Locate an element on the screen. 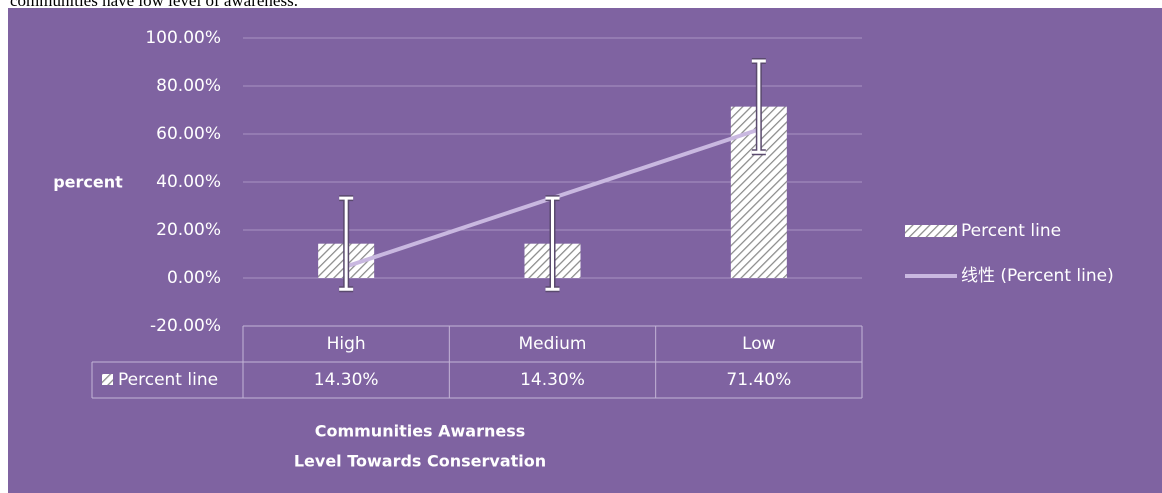 The width and height of the screenshot is (1162, 493). x-axis-label: Communities Awarness is located at coordinates (420, 431).